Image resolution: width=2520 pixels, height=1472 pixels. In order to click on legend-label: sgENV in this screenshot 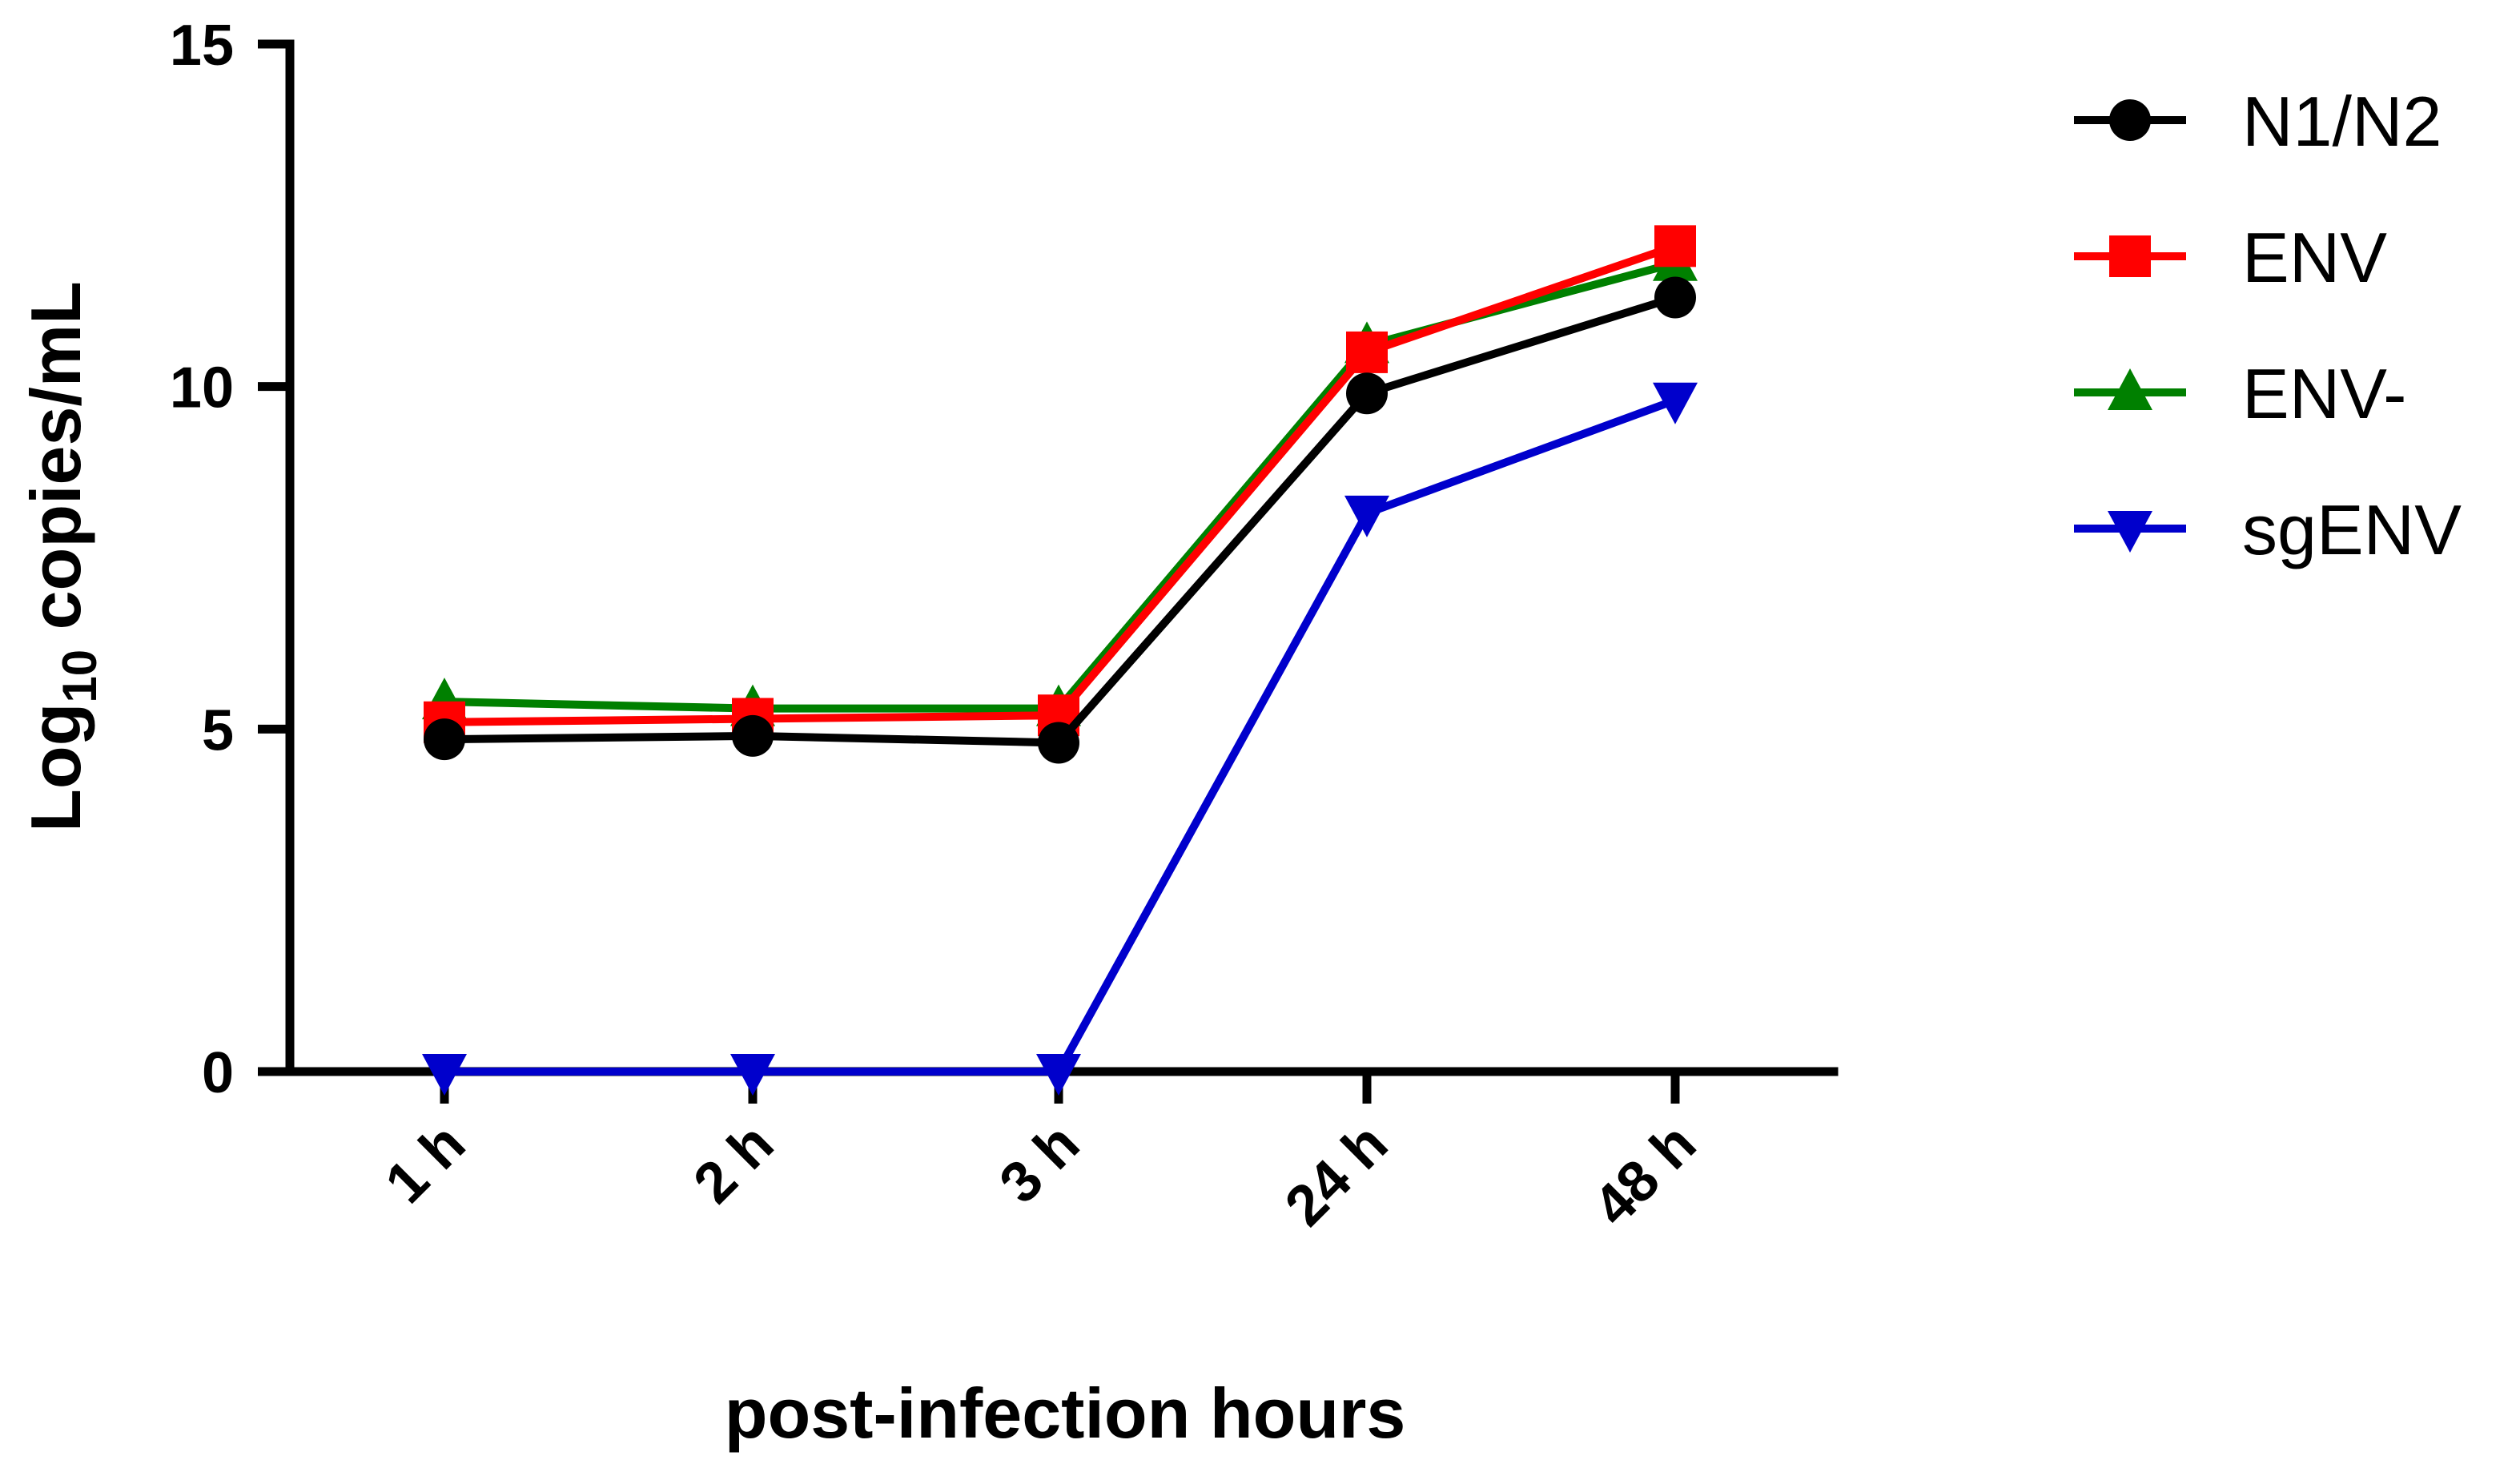, I will do `click(2352, 530)`.